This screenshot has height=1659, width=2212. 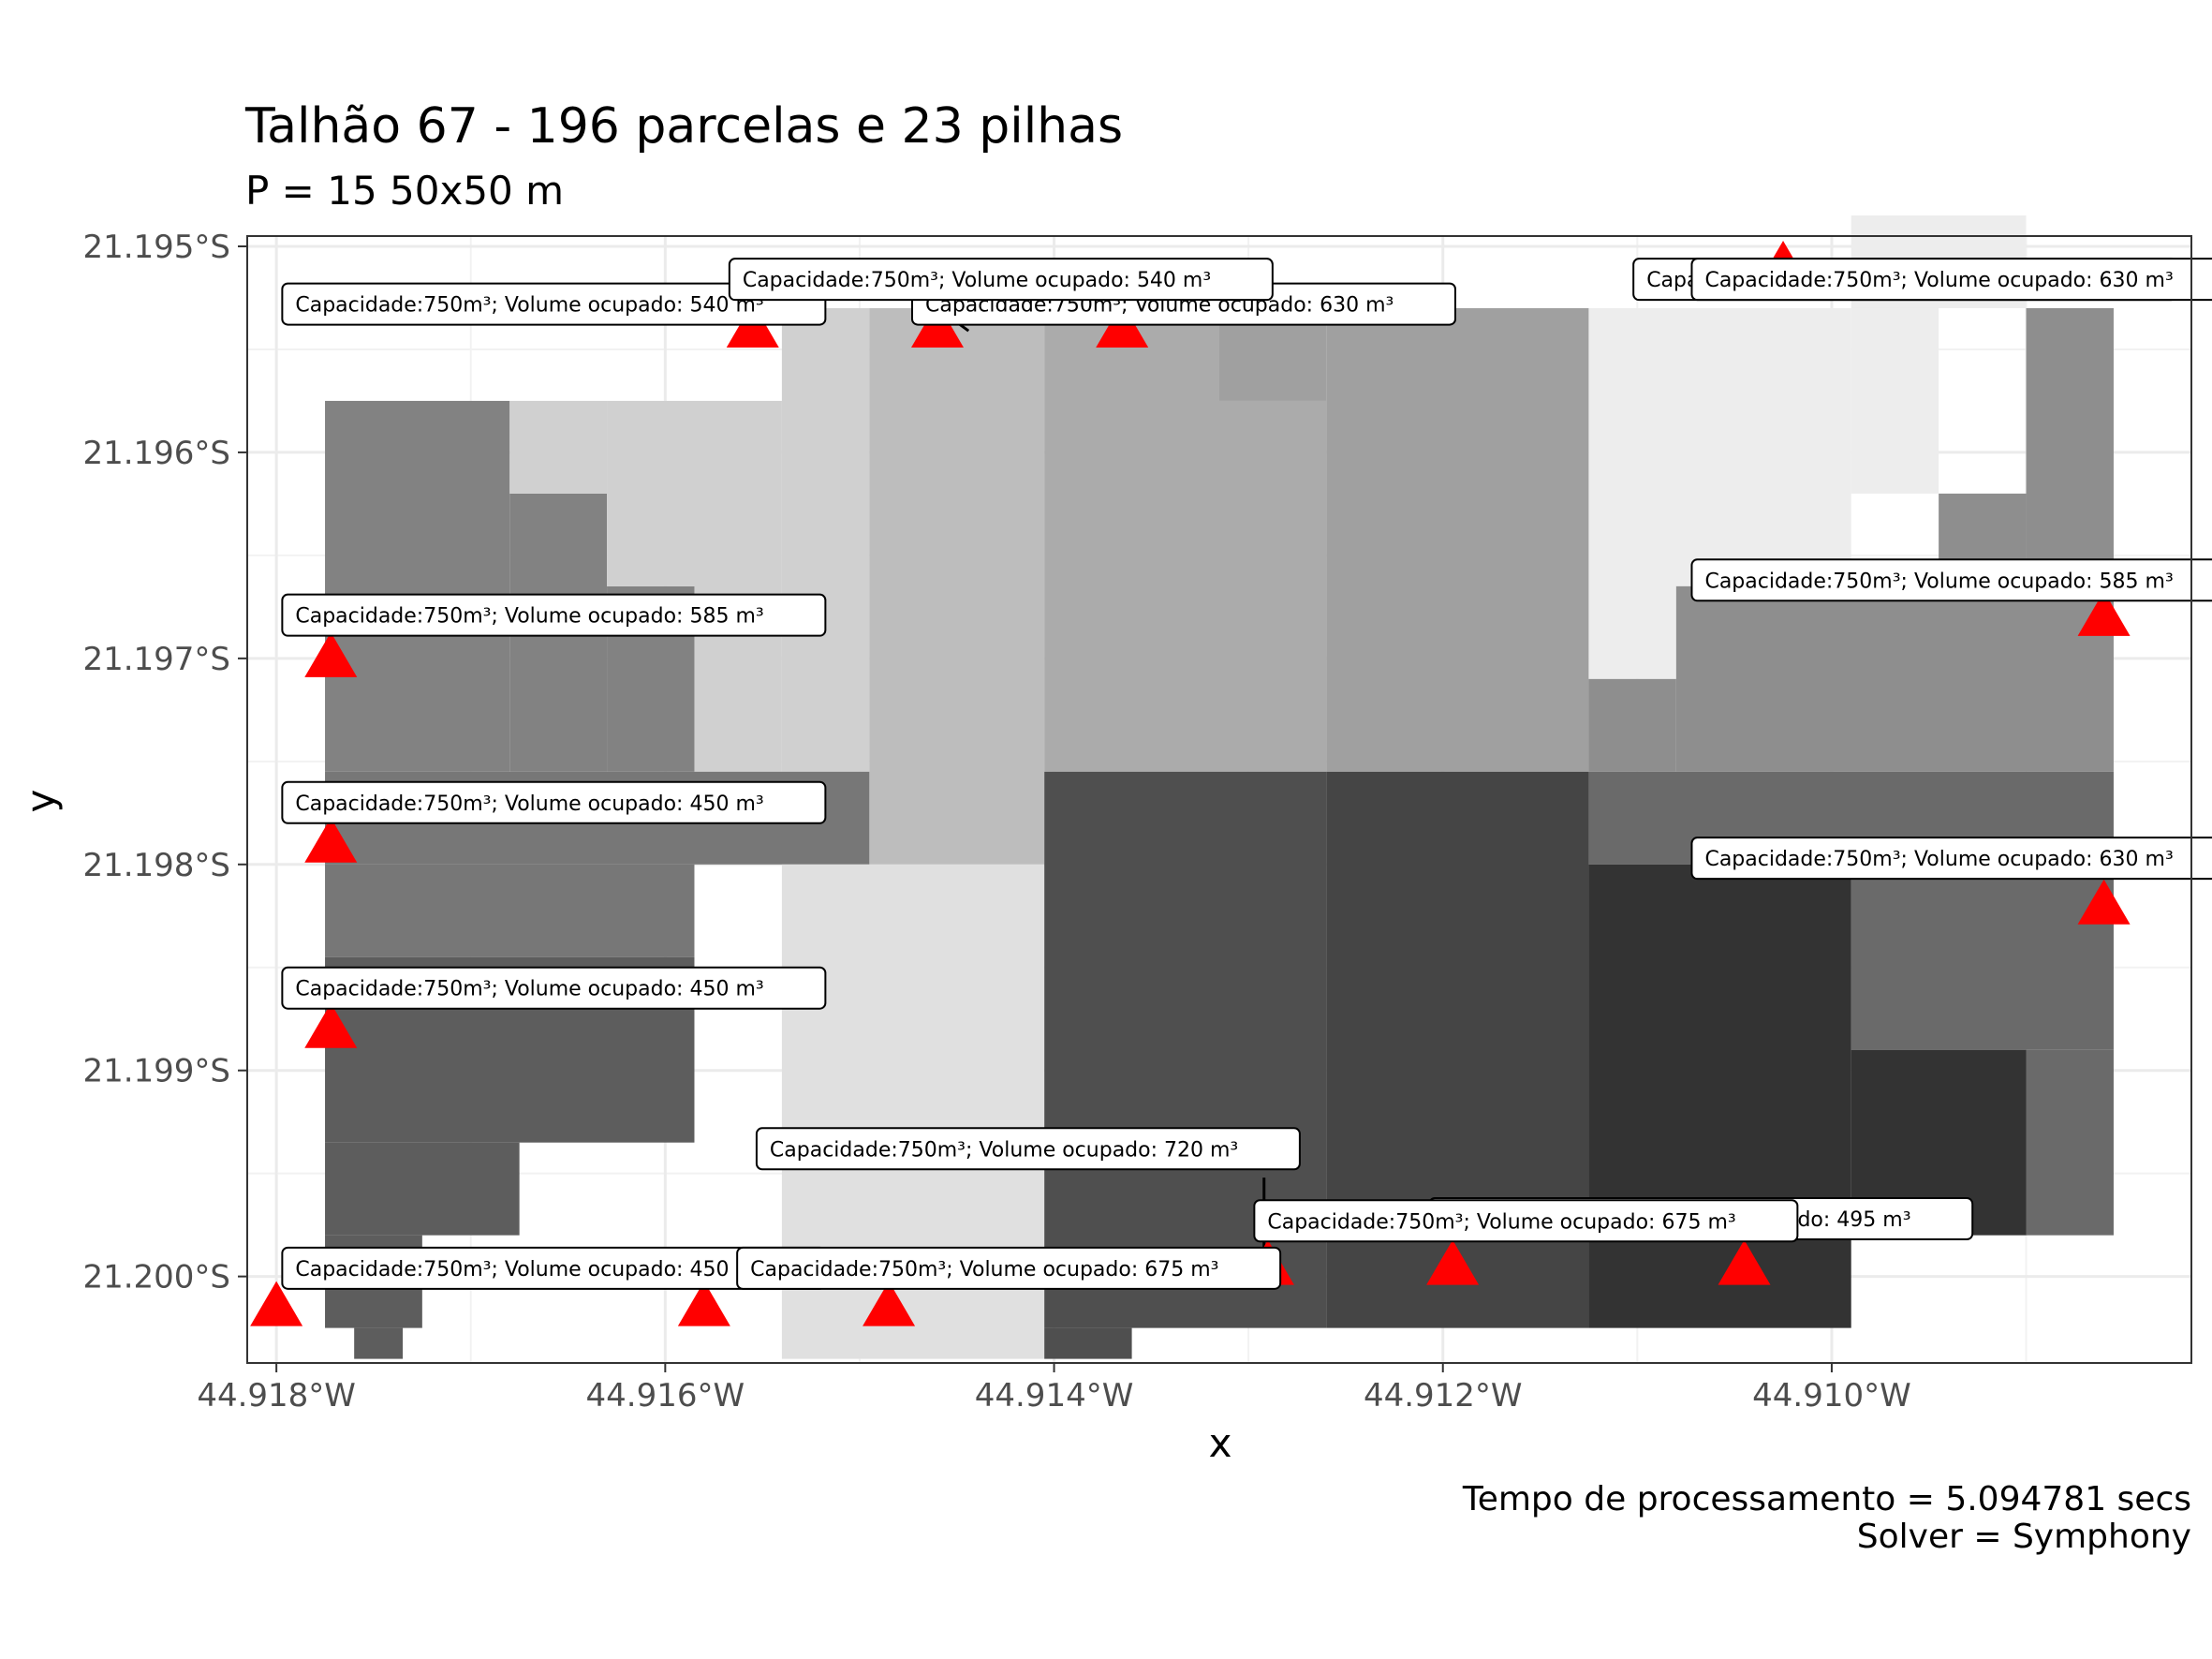 I want to click on chart-subtitle: P = 15 50x50 m, so click(x=405, y=191).